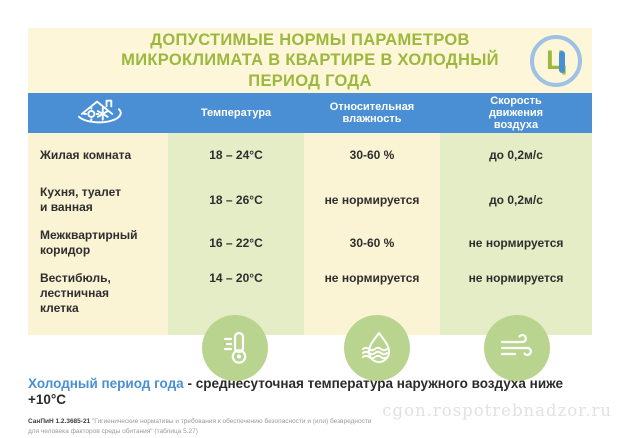 The image size is (620, 438). I want to click on house-winter-icon-svg, so click(100, 111).